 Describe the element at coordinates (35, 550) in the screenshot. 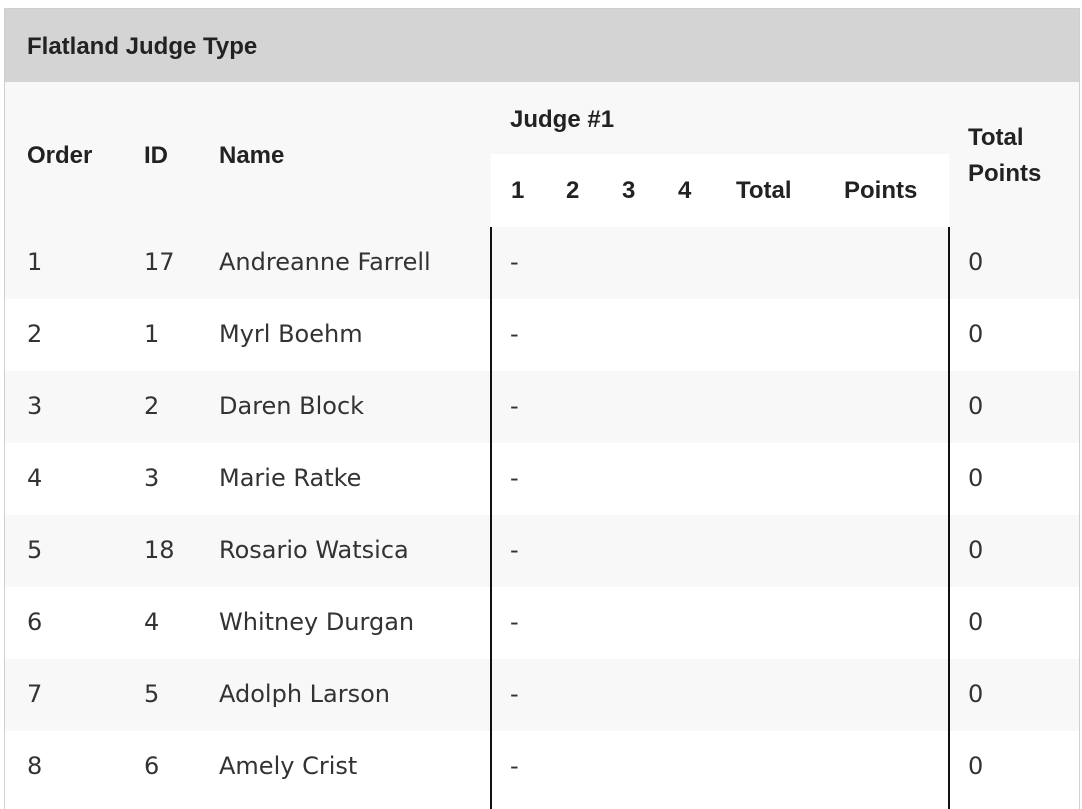

I see `cell-order: 5` at that location.